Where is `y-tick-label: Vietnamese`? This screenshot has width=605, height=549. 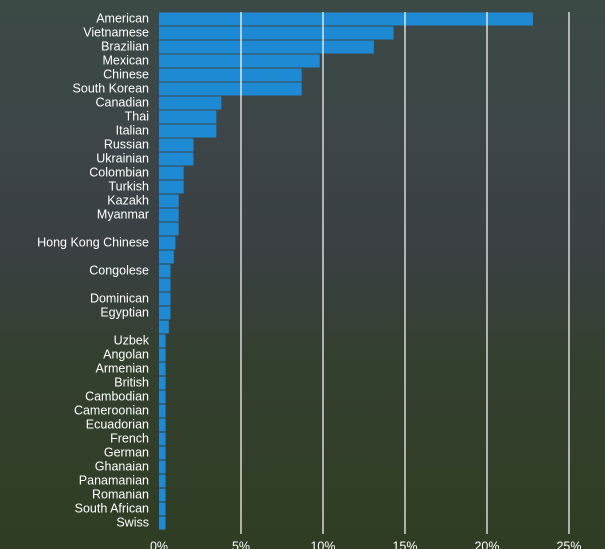
y-tick-label: Vietnamese is located at coordinates (116, 32).